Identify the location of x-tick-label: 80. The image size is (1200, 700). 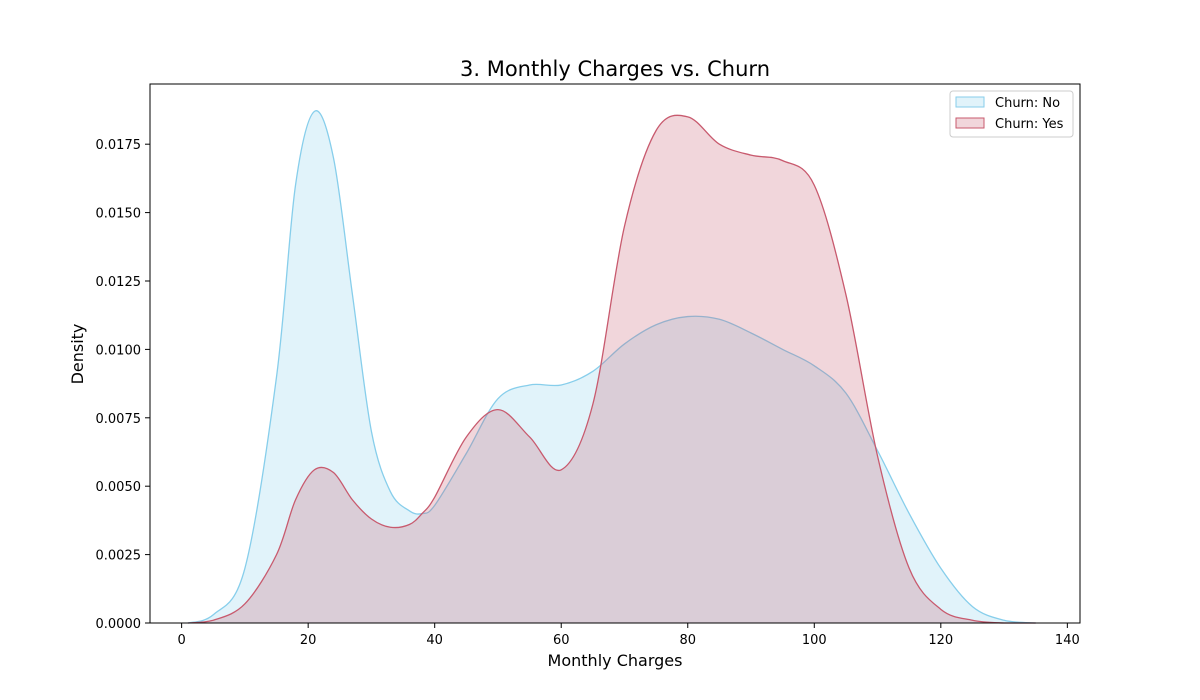
(687, 640).